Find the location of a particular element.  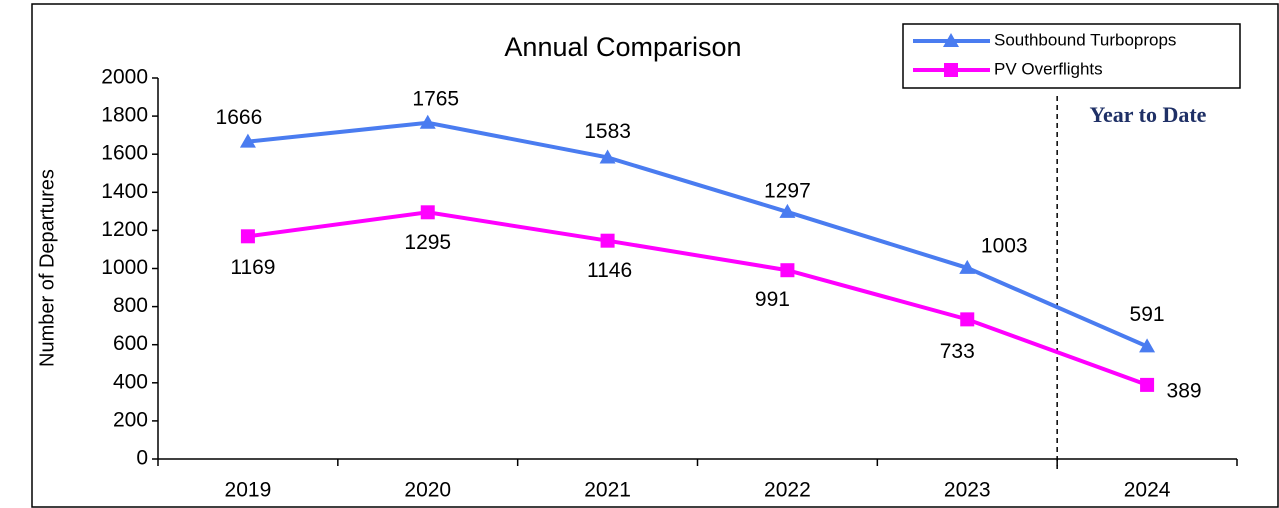

legend-label: PV Overflights is located at coordinates (1048, 68).